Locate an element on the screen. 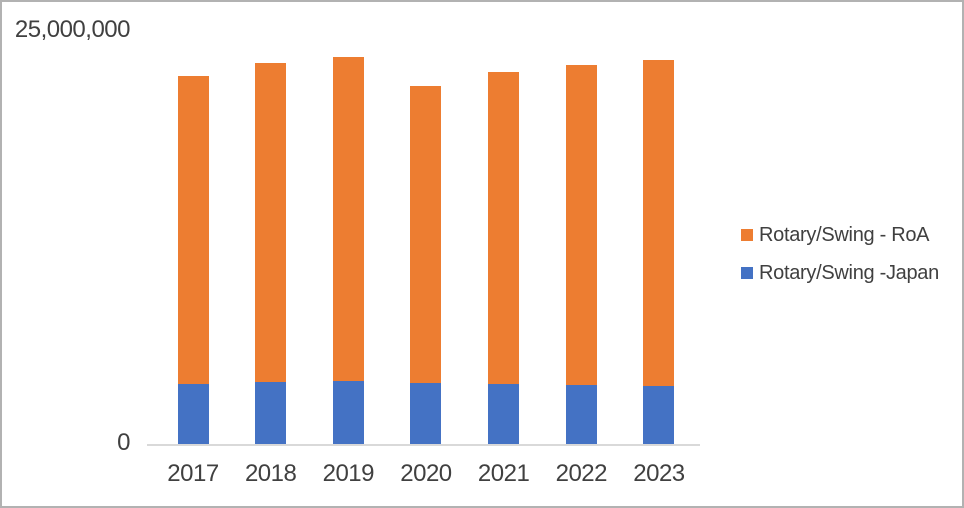  bar-2019-roa is located at coordinates (348, 219).